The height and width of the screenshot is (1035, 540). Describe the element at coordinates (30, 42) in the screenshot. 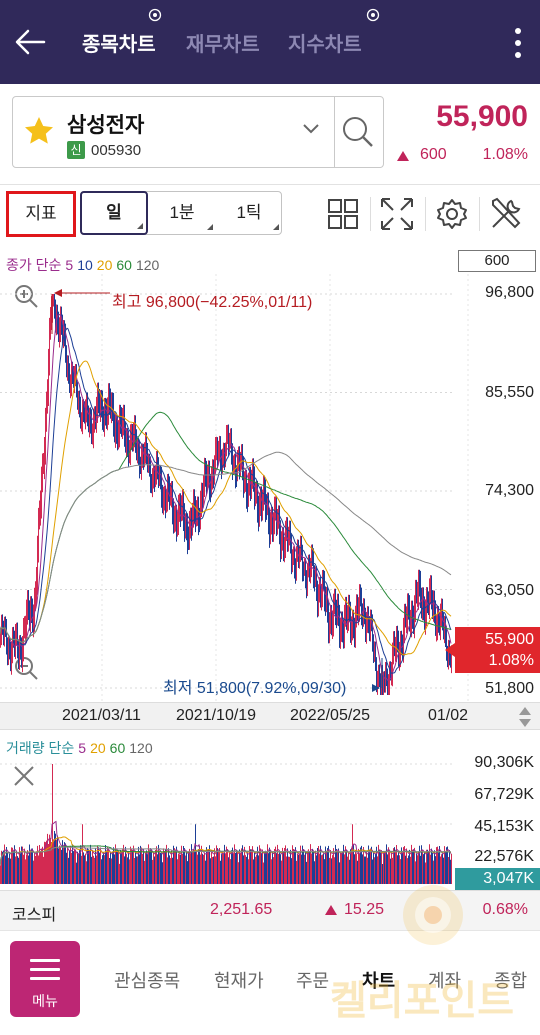

I see `back-arrow-icon` at that location.